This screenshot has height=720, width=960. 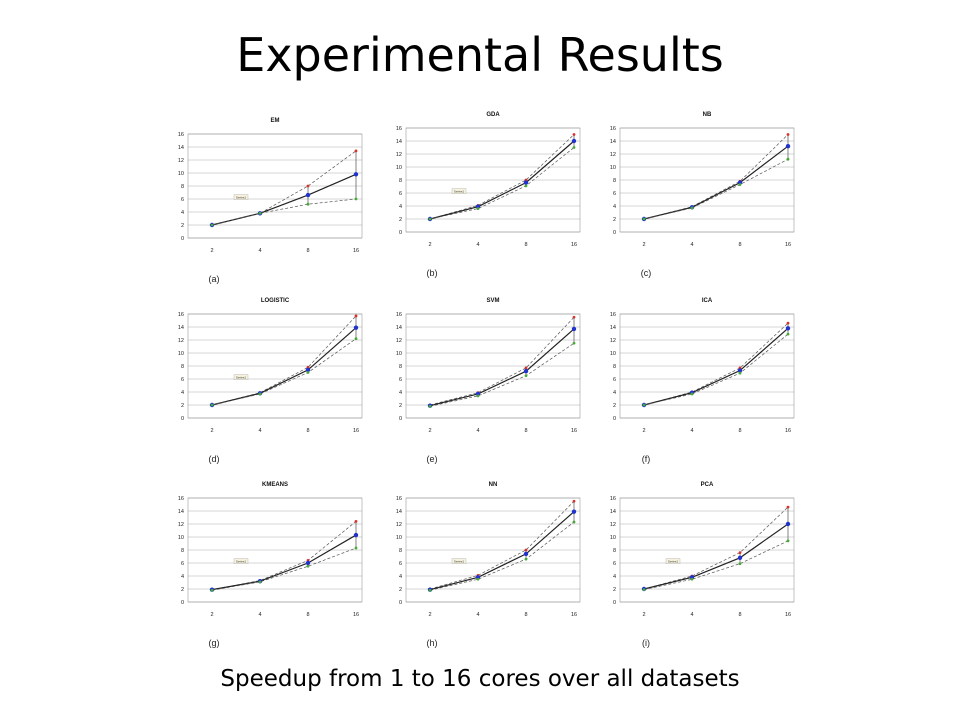 What do you see at coordinates (182, 406) in the screenshot?
I see `chart-3-ytick-label: 2` at bounding box center [182, 406].